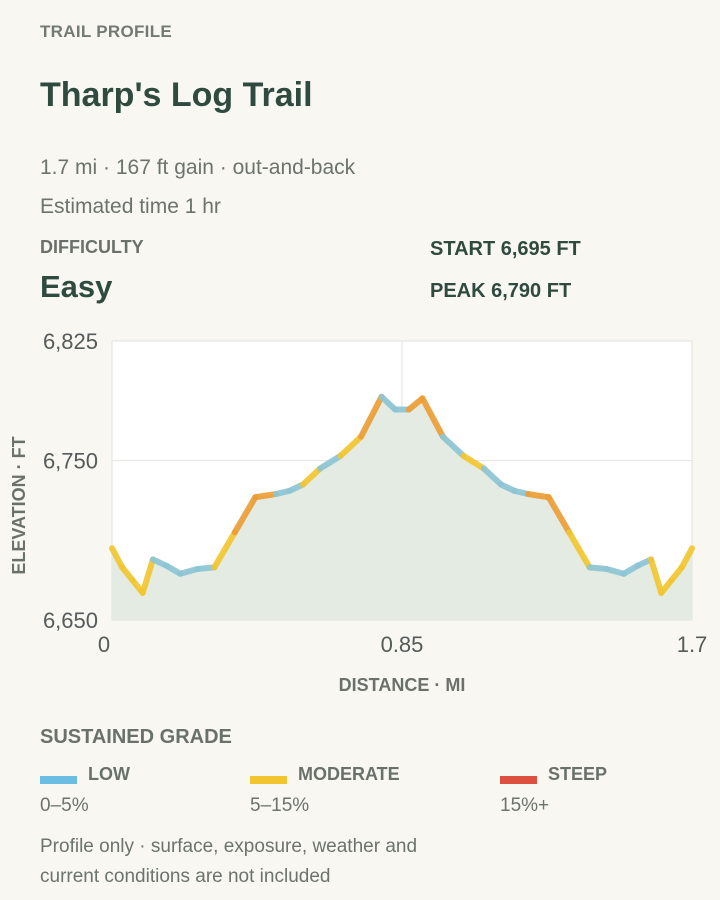 Image resolution: width=720 pixels, height=900 pixels. What do you see at coordinates (130, 206) in the screenshot?
I see `estimated-time: Estimated time 1 hr` at bounding box center [130, 206].